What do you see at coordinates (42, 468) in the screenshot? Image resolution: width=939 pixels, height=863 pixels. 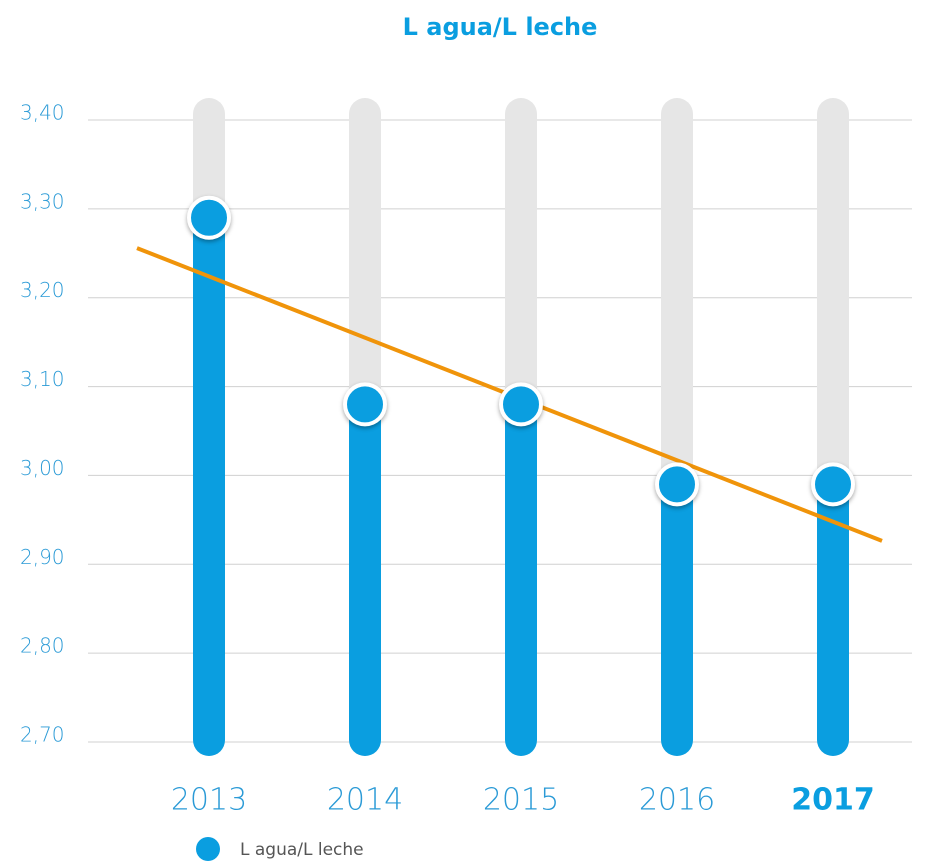 I see `y-tick-label: 3,00` at bounding box center [42, 468].